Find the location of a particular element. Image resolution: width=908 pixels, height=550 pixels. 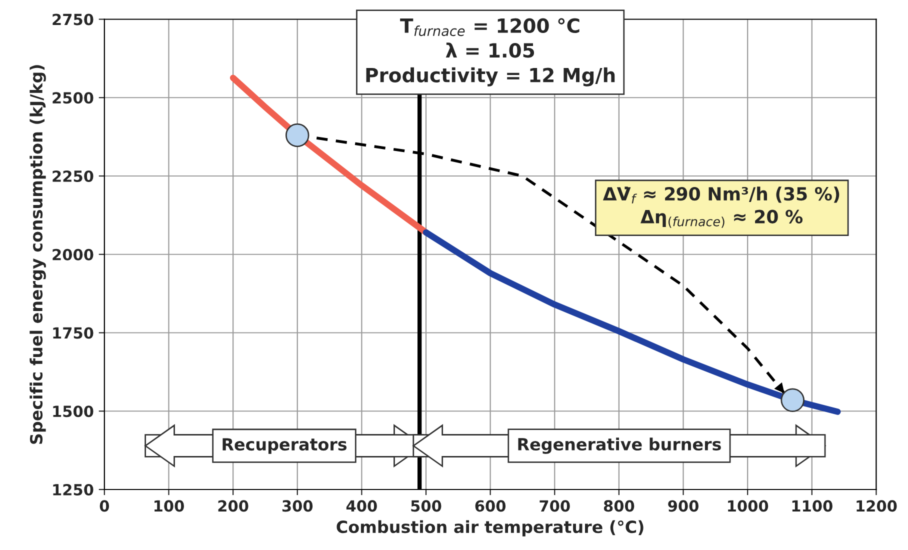

x-axis-title: Combustion air temperature (°C) is located at coordinates (490, 528).